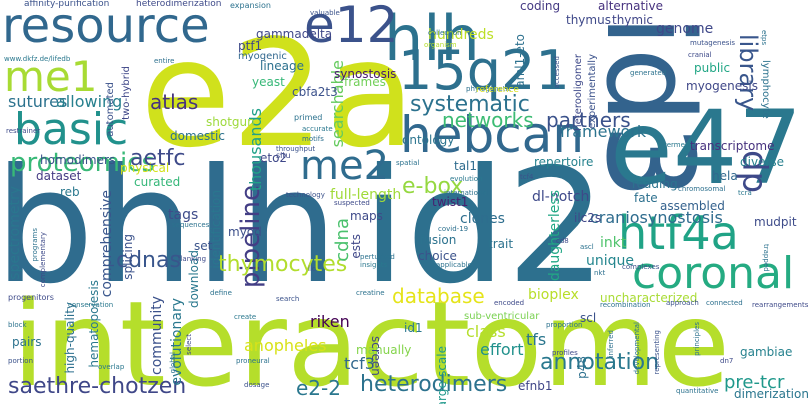 Image resolution: width=808 pixels, height=404 pixels. What do you see at coordinates (771, 394) in the screenshot?
I see `cloud-word: dimerization` at bounding box center [771, 394].